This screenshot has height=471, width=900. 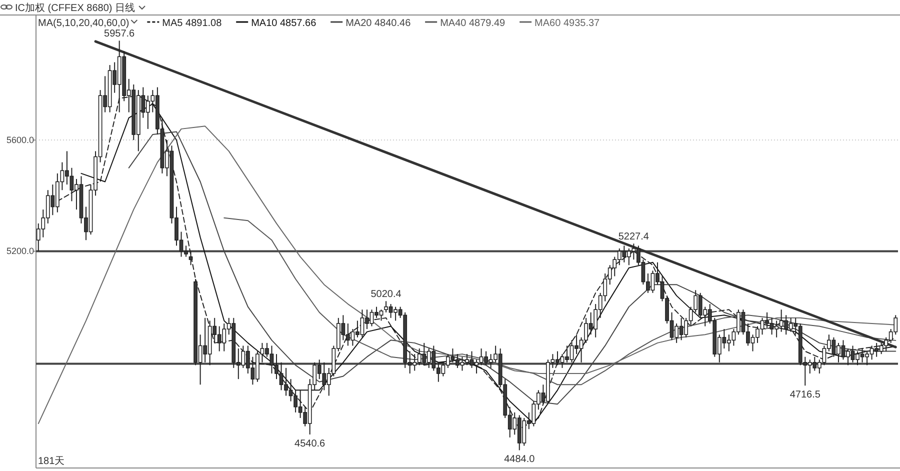 I want to click on annotation: 4540.6, so click(x=310, y=444).